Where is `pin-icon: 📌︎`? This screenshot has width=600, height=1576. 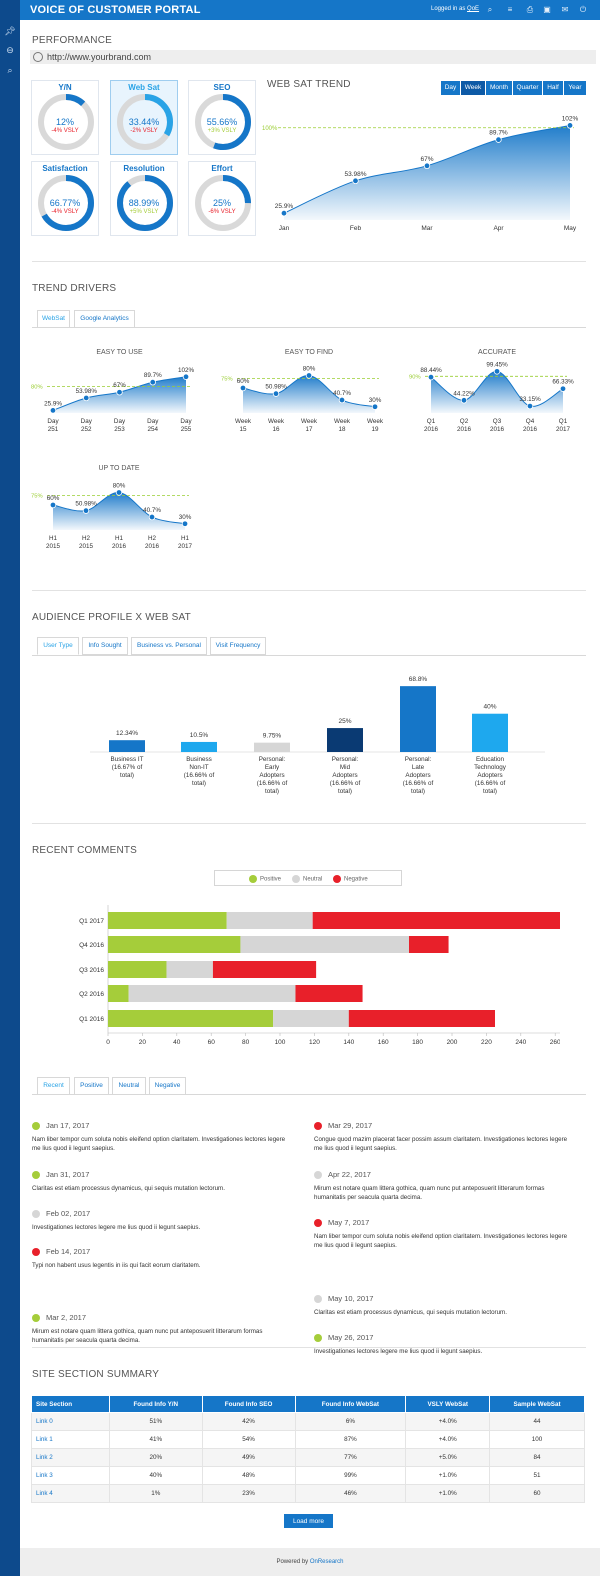 pin-icon: 📌︎ is located at coordinates (10, 31).